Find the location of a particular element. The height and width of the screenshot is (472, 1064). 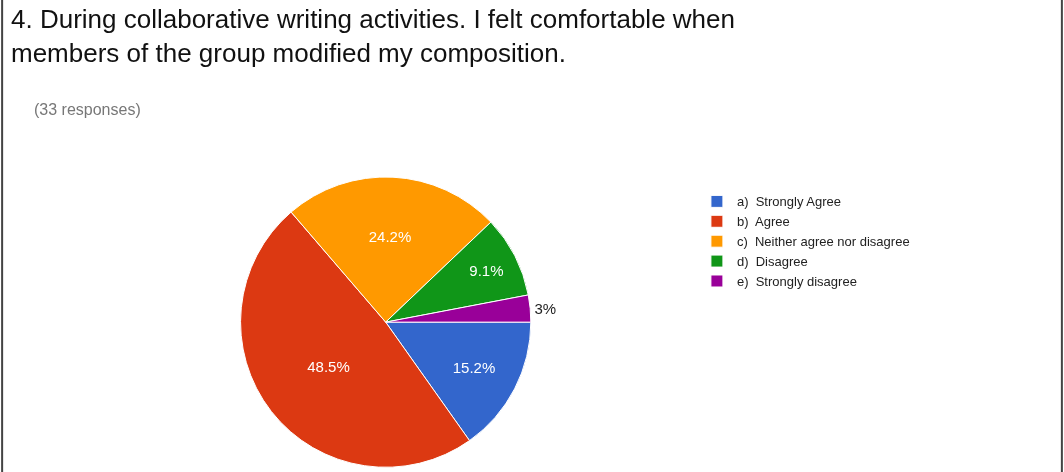

legend-label: a) Strongly Agree is located at coordinates (788, 202).